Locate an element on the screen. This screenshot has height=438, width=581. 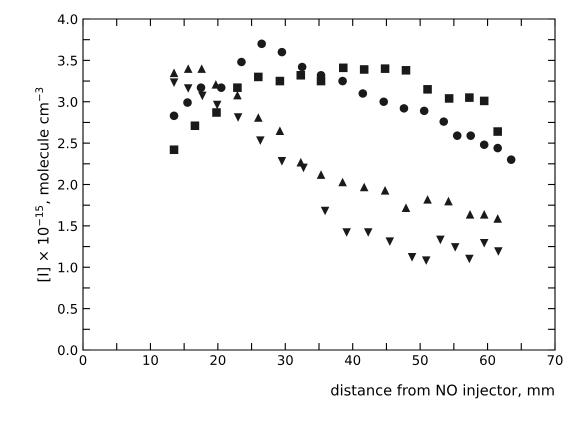
x-axis-title: distance from NO injector, mm is located at coordinates (442, 391).